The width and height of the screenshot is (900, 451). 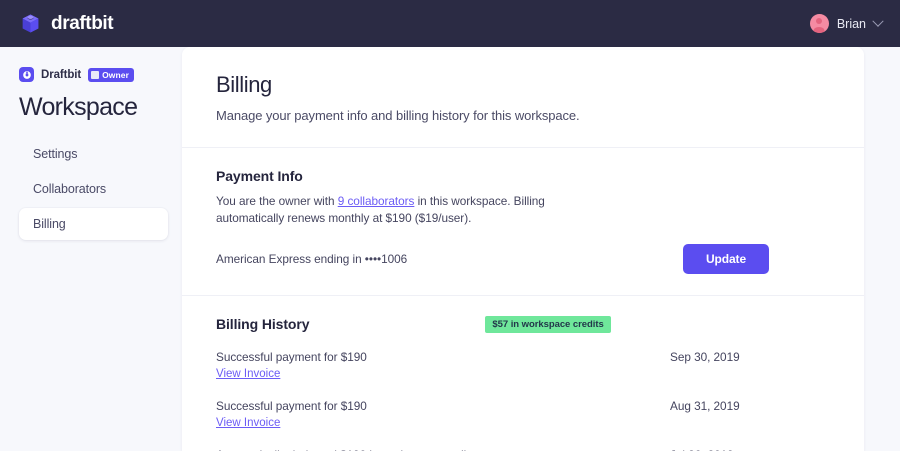 I want to click on workspace-title: Workspace, so click(x=78, y=107).